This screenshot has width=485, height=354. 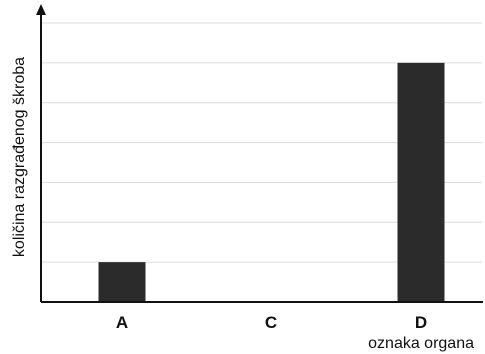 I want to click on x-axis-title: oznaka organa, so click(x=421, y=343).